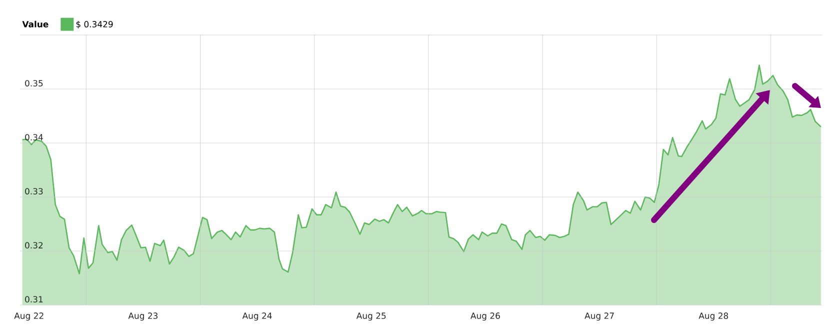 The image size is (834, 334). What do you see at coordinates (34, 137) in the screenshot?
I see `y-tick-label: 0.34` at bounding box center [34, 137].